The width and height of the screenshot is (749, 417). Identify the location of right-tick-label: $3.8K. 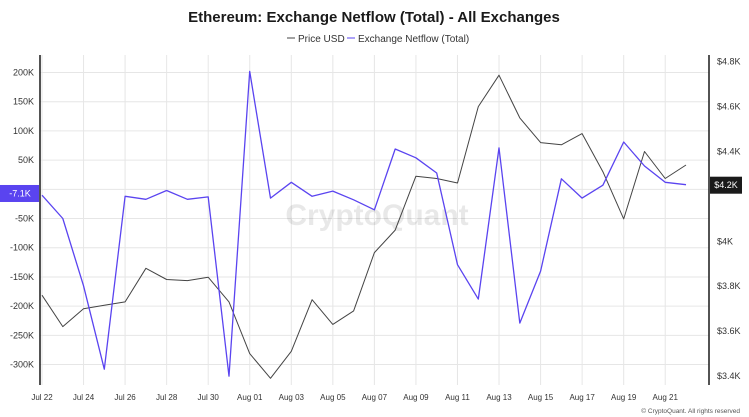
(729, 286).